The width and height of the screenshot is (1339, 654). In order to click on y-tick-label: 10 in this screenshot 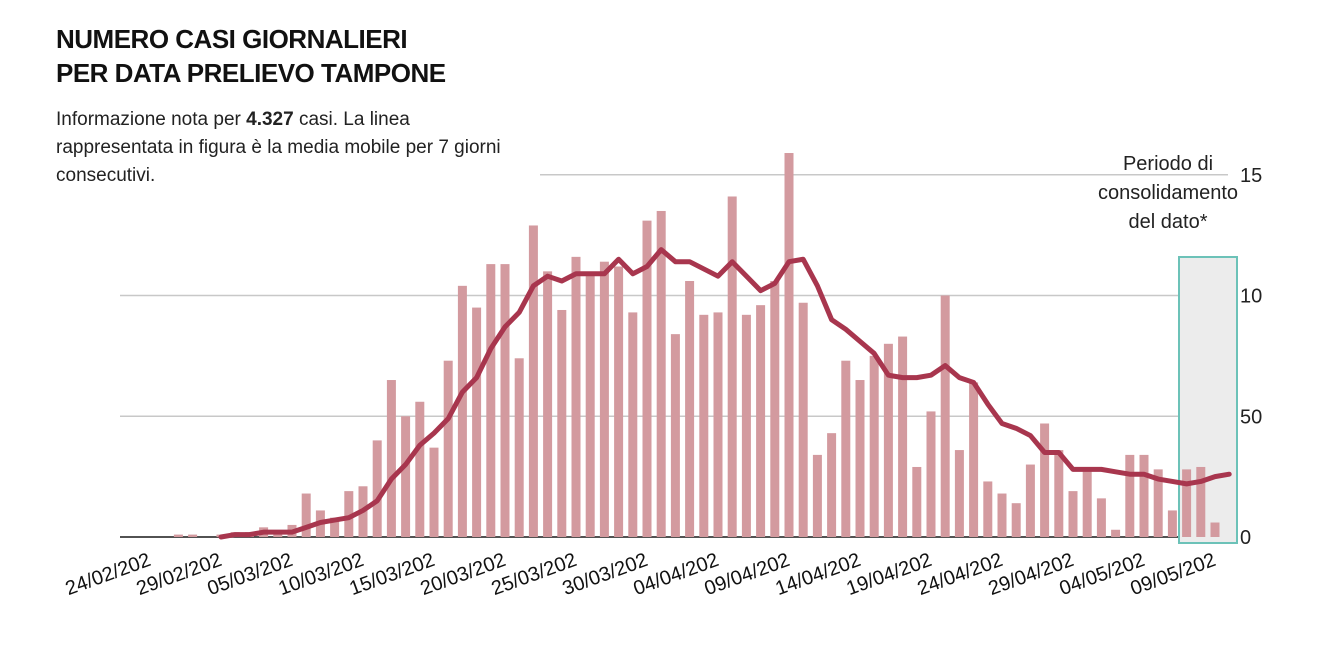, I will do `click(1251, 297)`.